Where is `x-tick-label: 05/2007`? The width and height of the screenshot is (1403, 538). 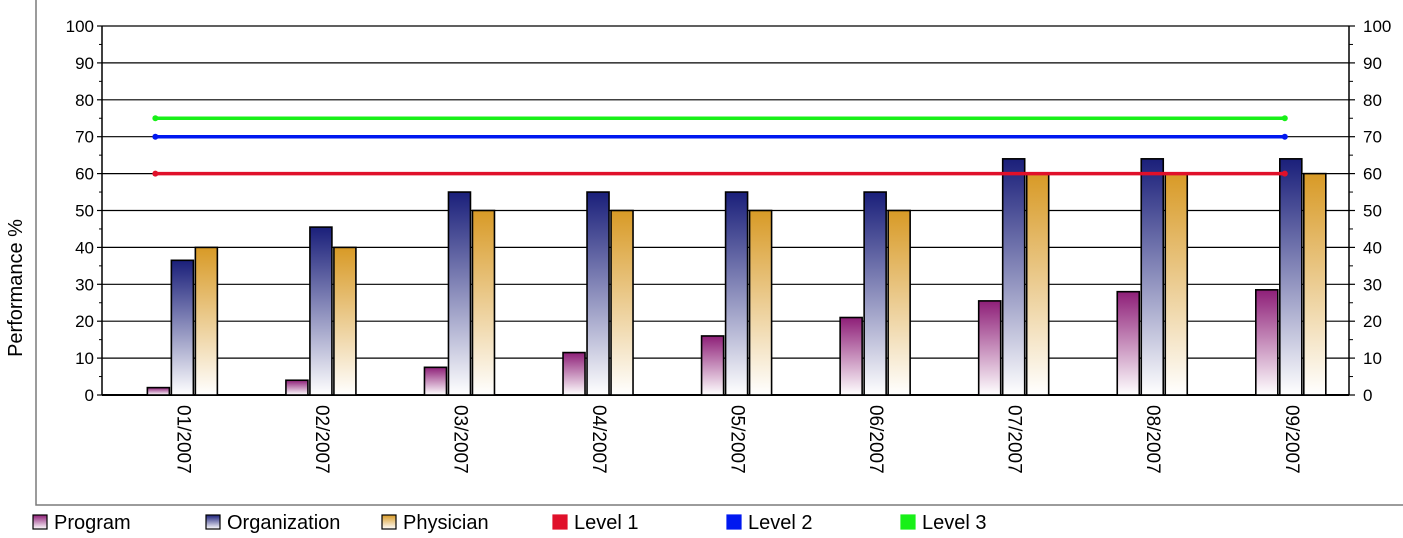
x-tick-label: 05/2007 is located at coordinates (737, 439).